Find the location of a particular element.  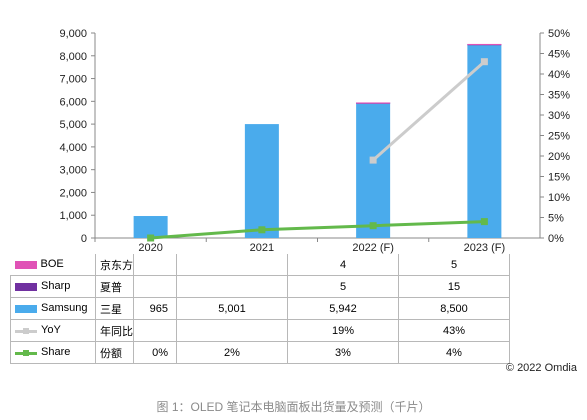

legend-key: Samsung is located at coordinates (53, 308).